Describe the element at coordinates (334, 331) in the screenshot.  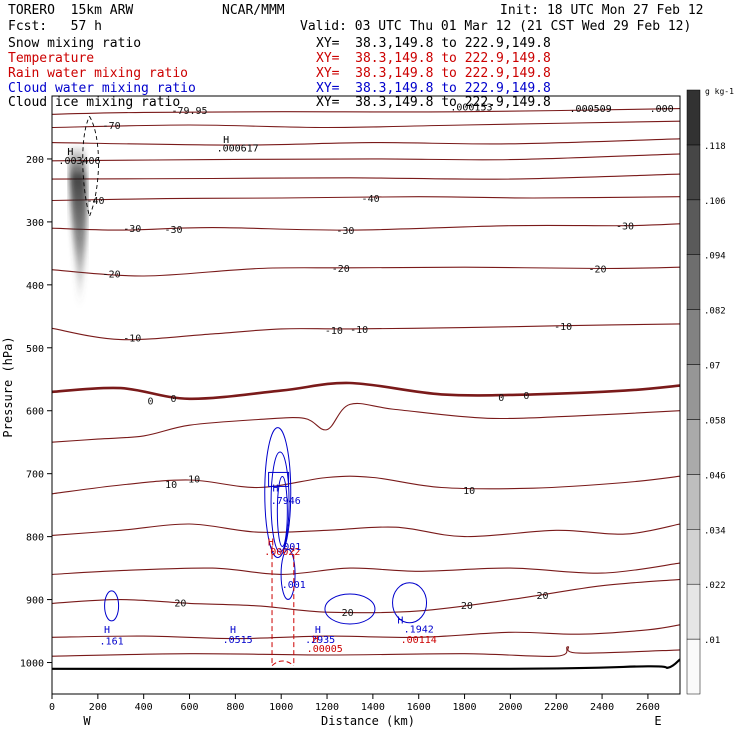
I see `isotherm-label-12: -10` at that location.